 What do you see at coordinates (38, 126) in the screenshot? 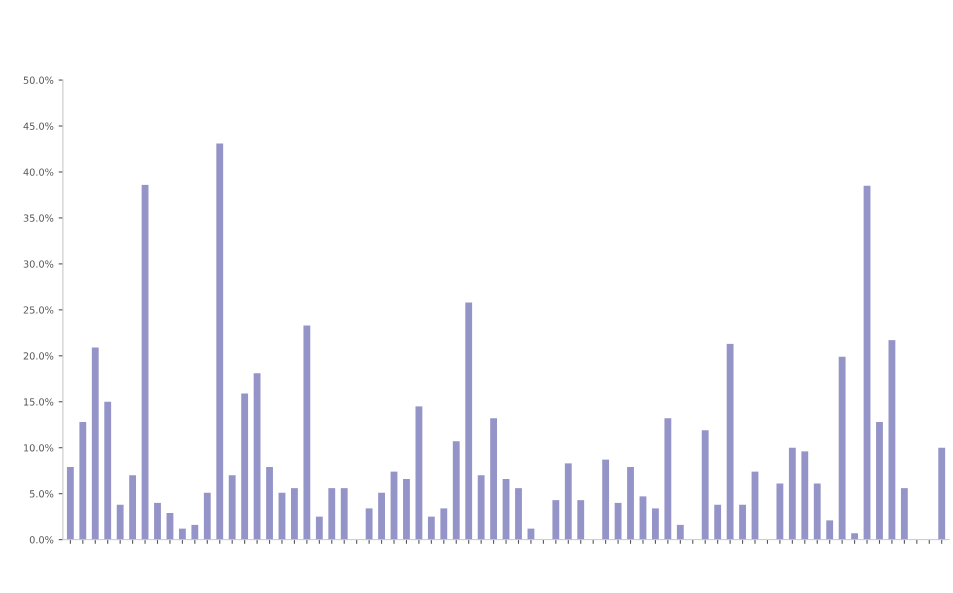
I see `y-tick-label: 45.0%` at bounding box center [38, 126].